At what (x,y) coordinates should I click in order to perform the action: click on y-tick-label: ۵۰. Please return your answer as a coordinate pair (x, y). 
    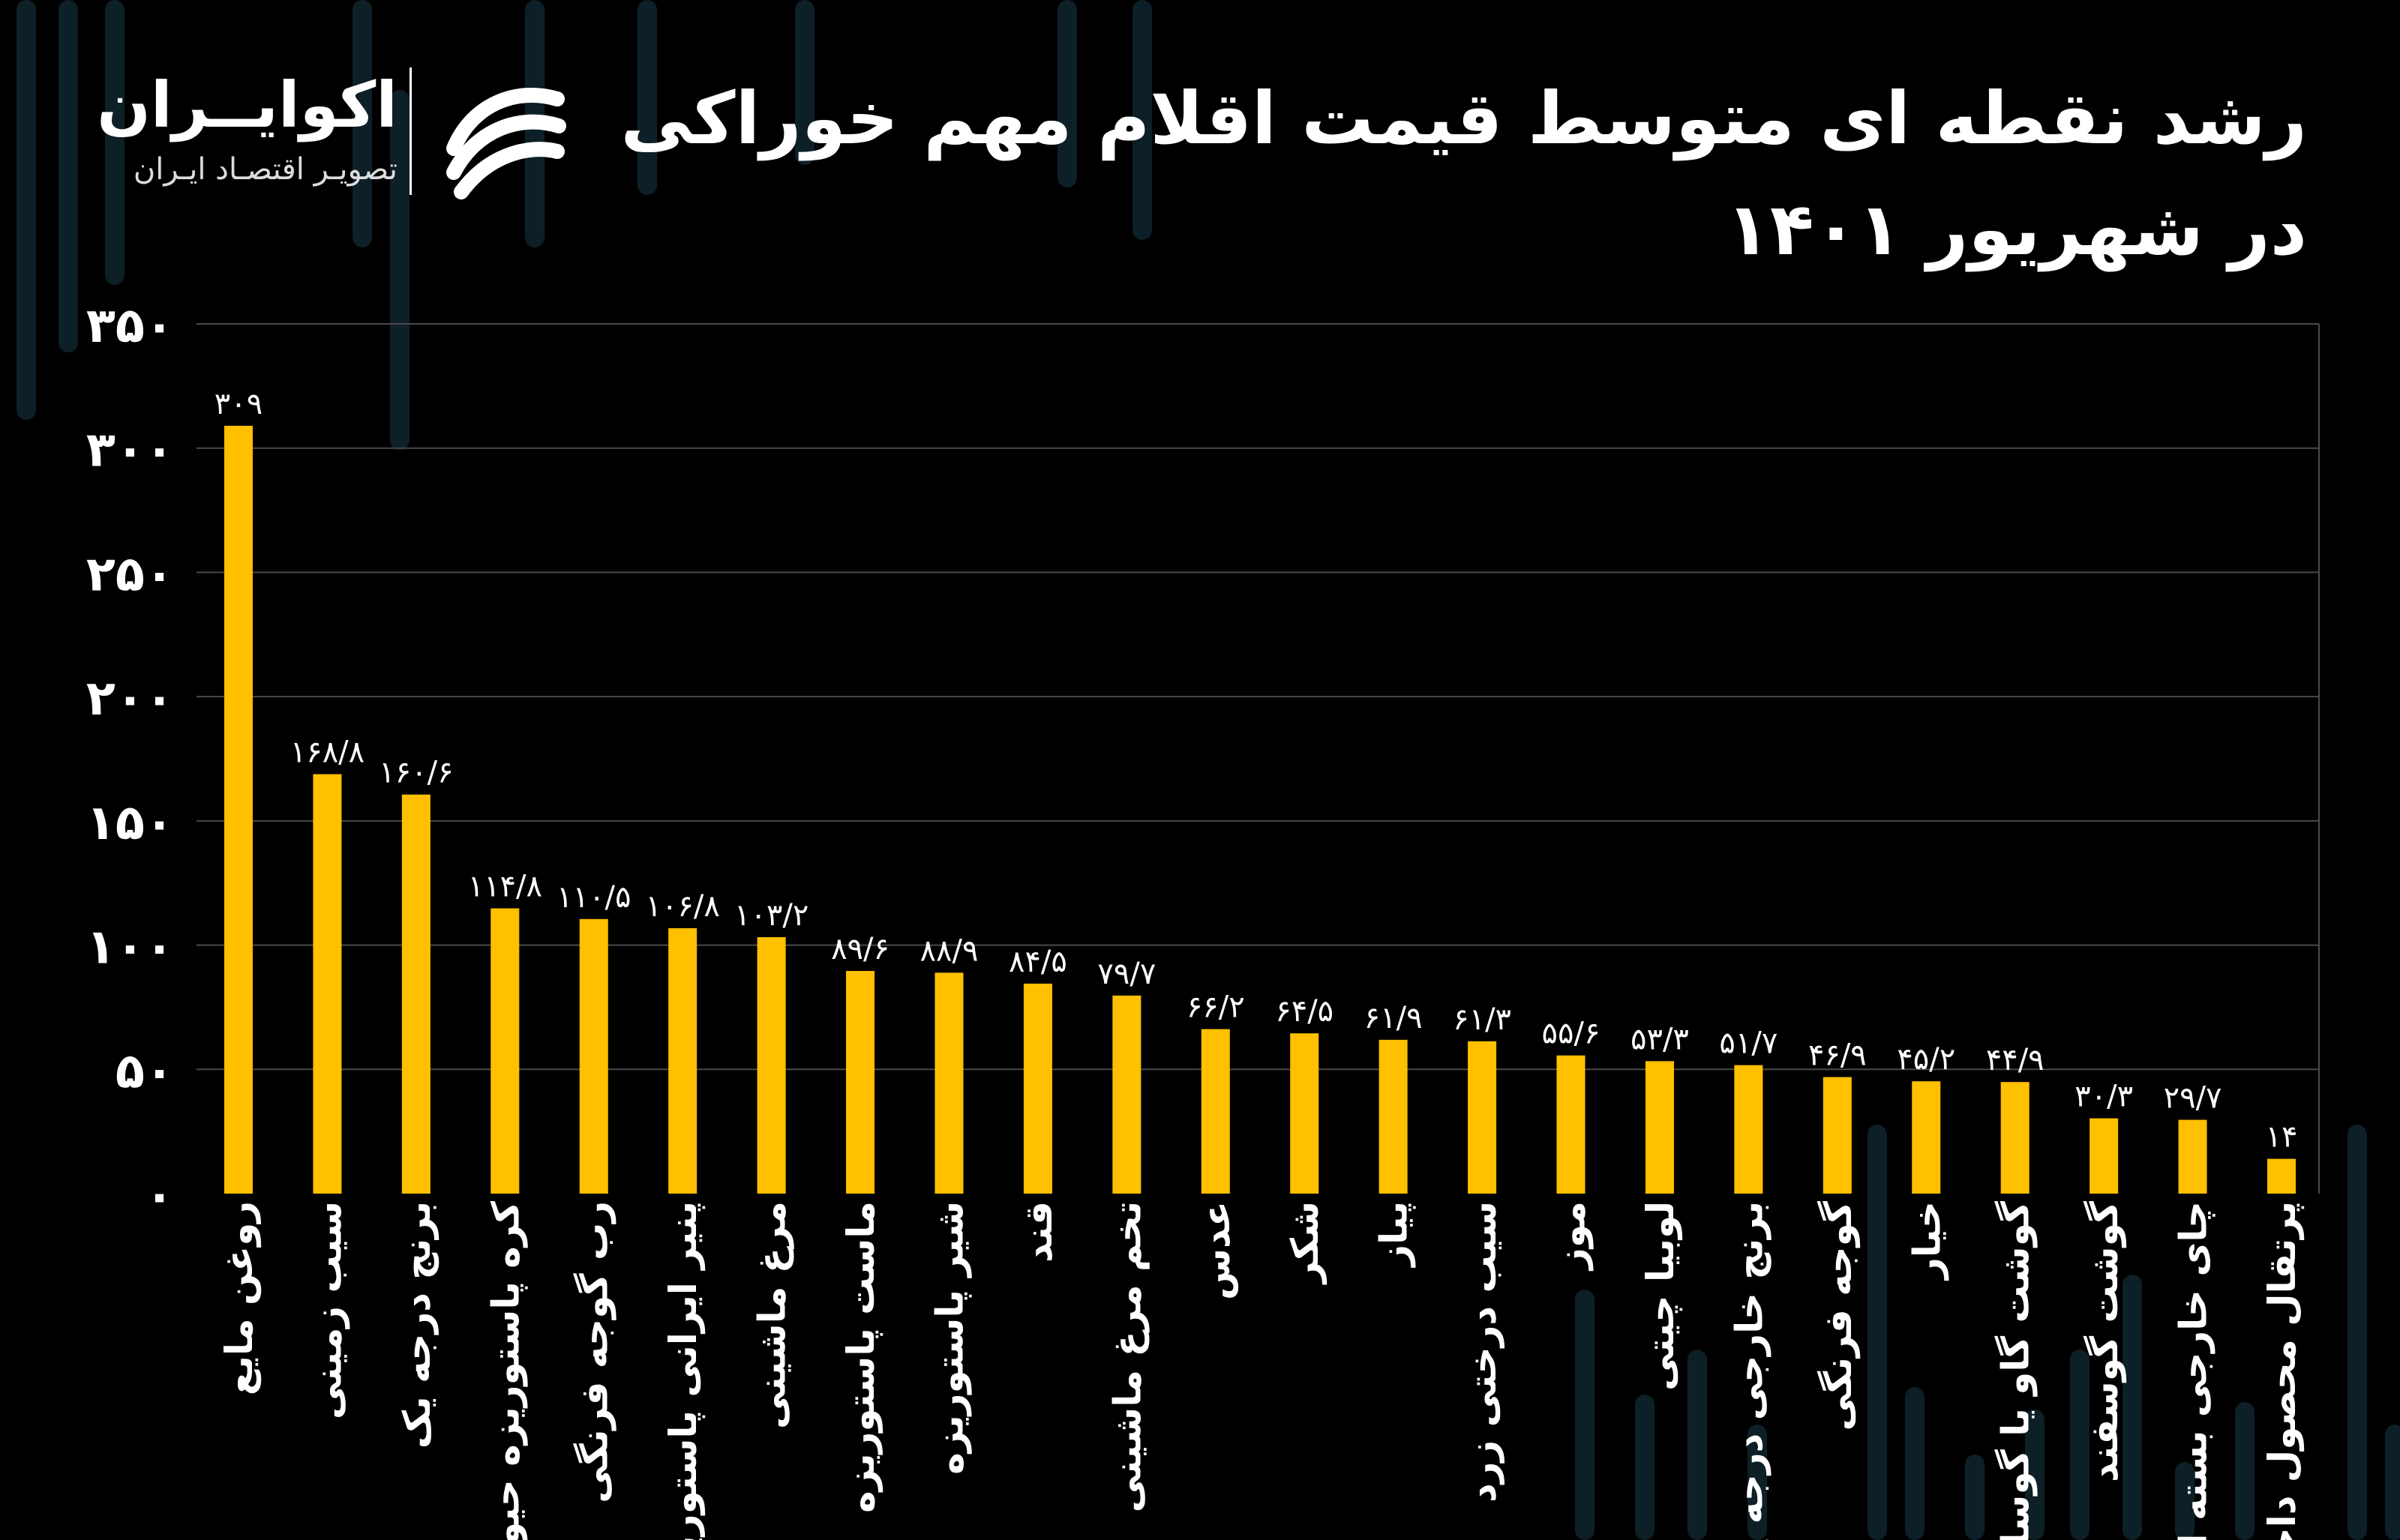
    Looking at the image, I should click on (145, 1071).